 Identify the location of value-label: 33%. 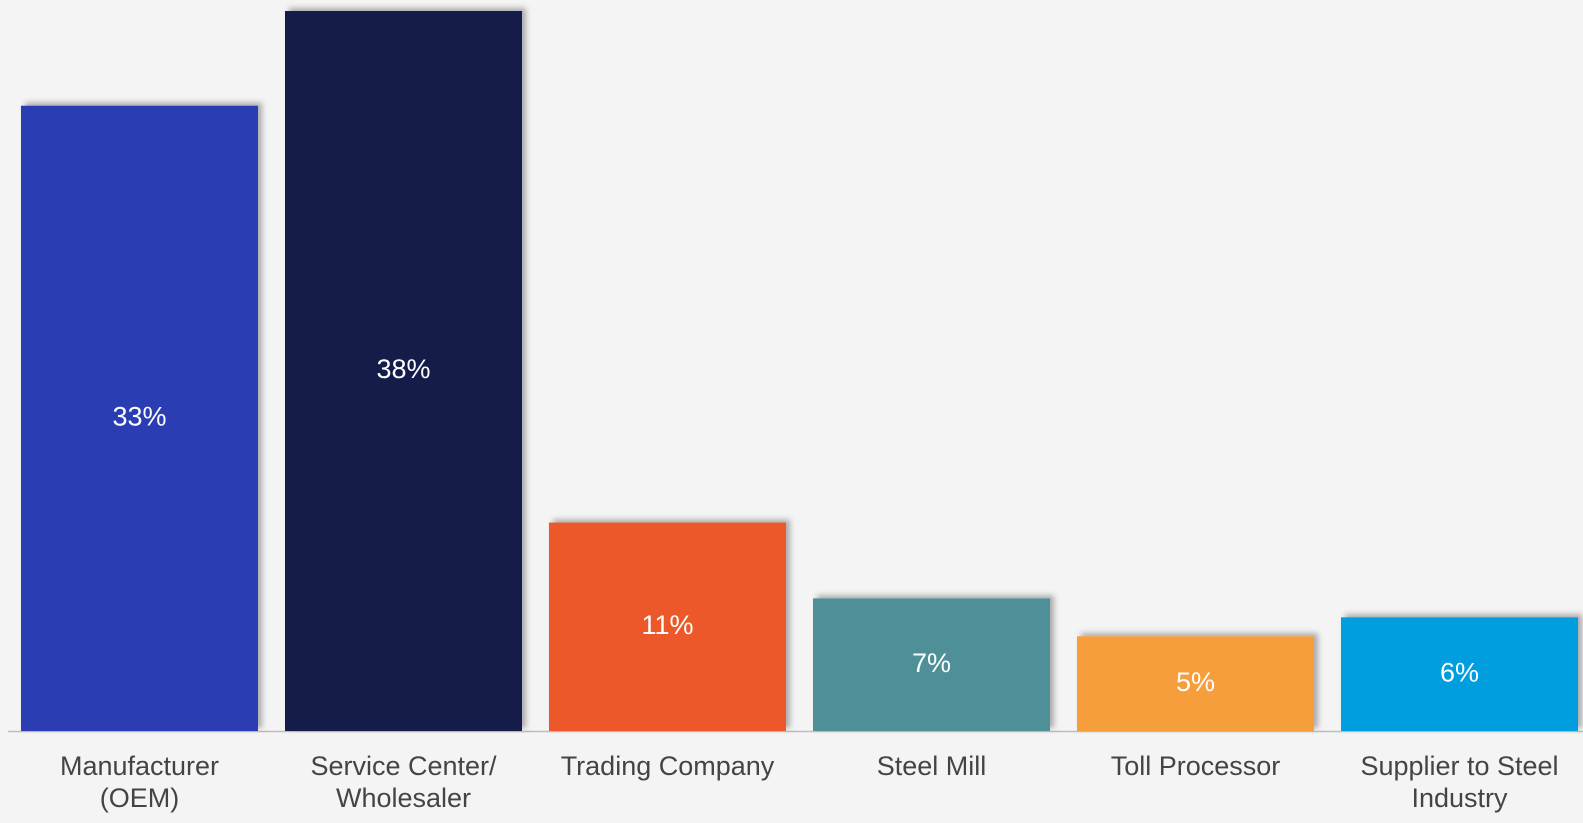
(139, 416).